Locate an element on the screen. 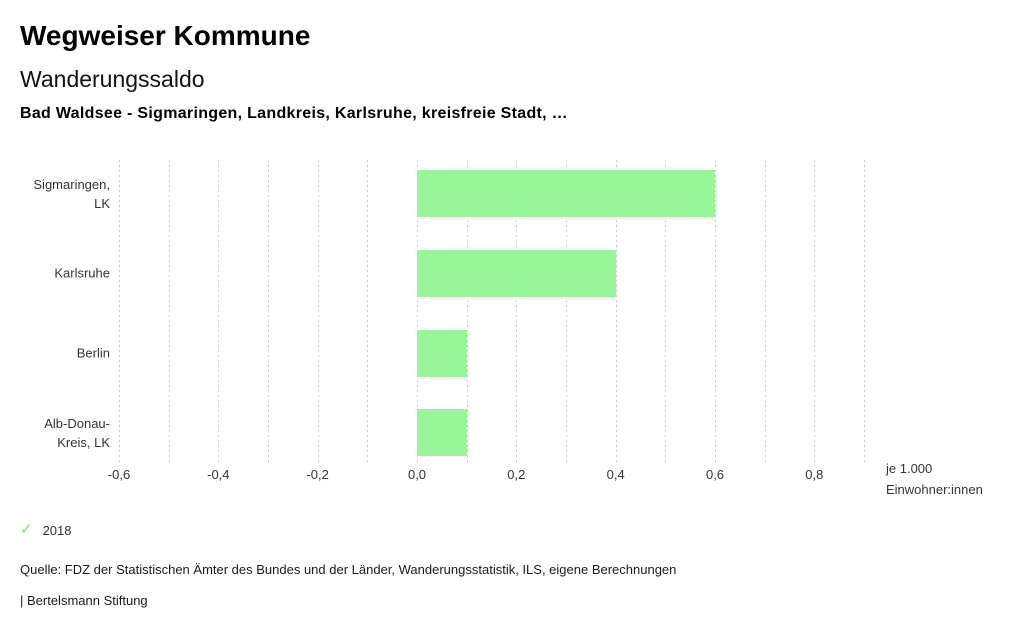 This screenshot has height=634, width=1024. attribution-text: | Bertelsmann Stiftung is located at coordinates (84, 600).